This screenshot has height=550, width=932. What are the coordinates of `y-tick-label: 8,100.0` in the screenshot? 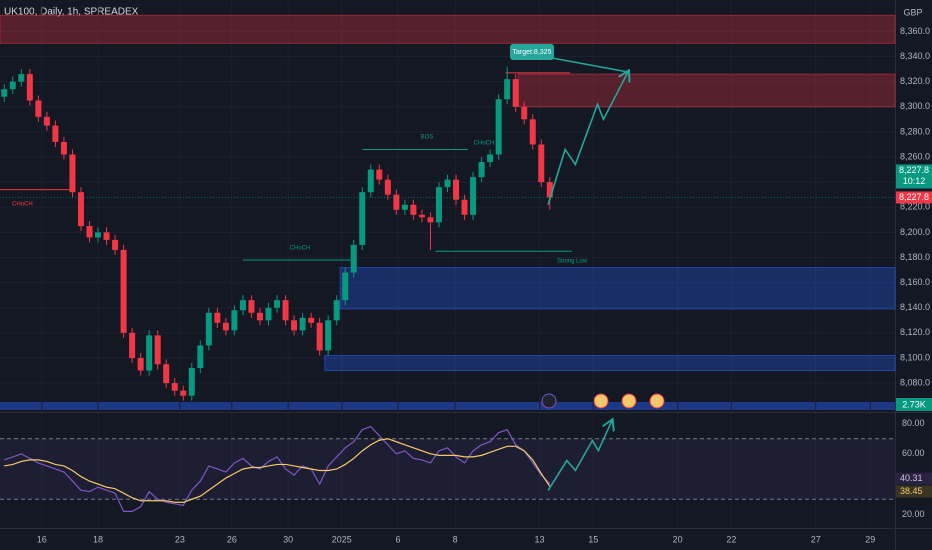 It's located at (915, 357).